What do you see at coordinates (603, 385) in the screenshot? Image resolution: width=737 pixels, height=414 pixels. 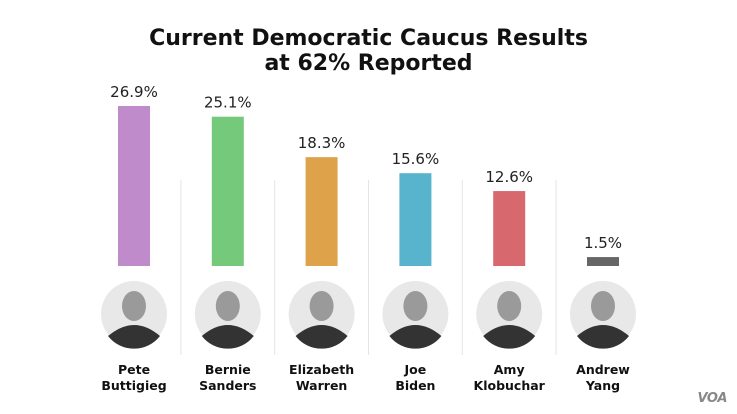 I see `last-name: Yang` at bounding box center [603, 385].